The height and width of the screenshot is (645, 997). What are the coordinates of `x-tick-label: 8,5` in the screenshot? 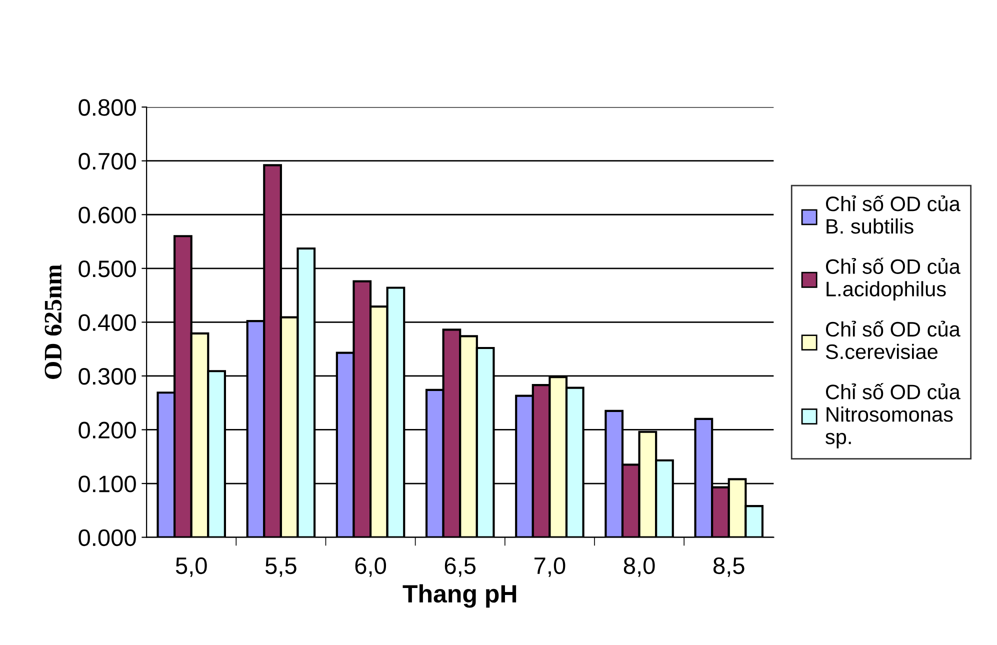 It's located at (728, 567).